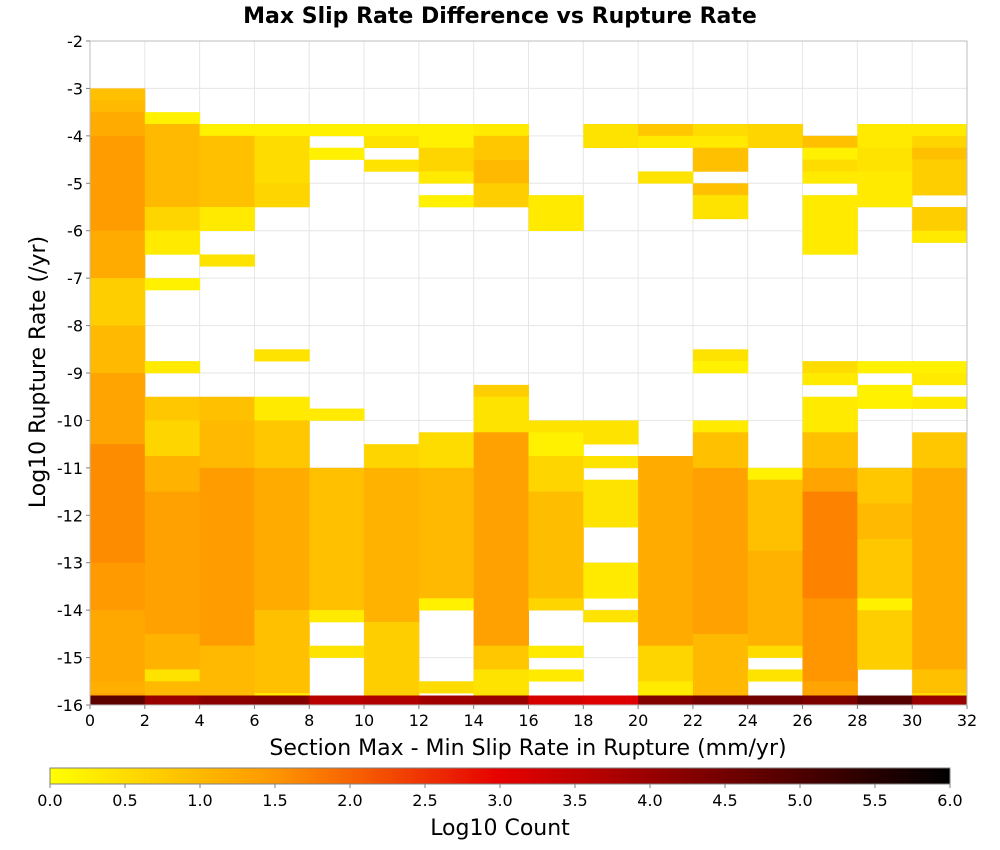 This screenshot has height=850, width=1000. Describe the element at coordinates (799, 800) in the screenshot. I see `colorbar-tick-label: 5.0` at that location.